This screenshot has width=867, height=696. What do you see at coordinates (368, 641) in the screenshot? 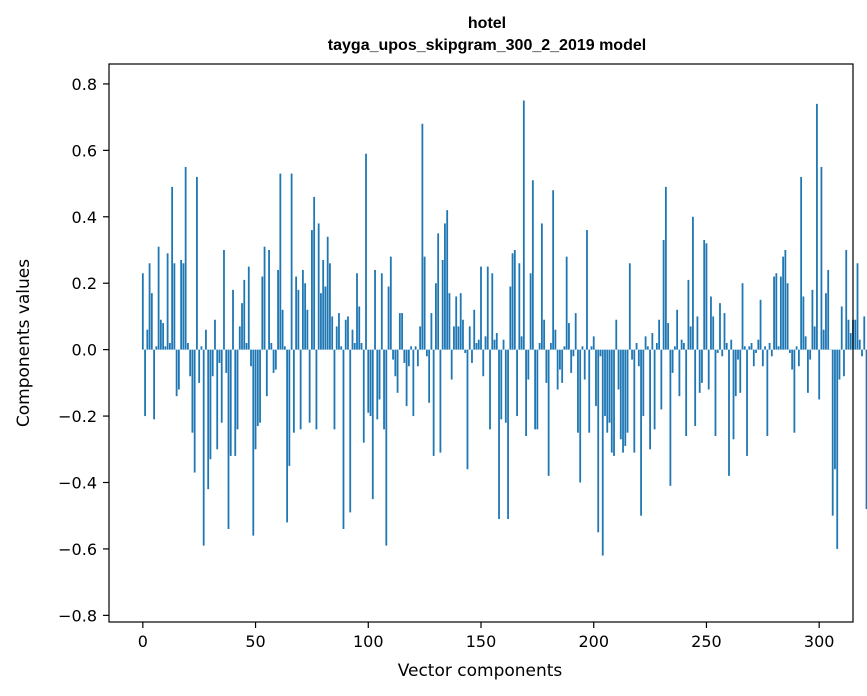
I see `x-tick-label: 100` at bounding box center [368, 641].